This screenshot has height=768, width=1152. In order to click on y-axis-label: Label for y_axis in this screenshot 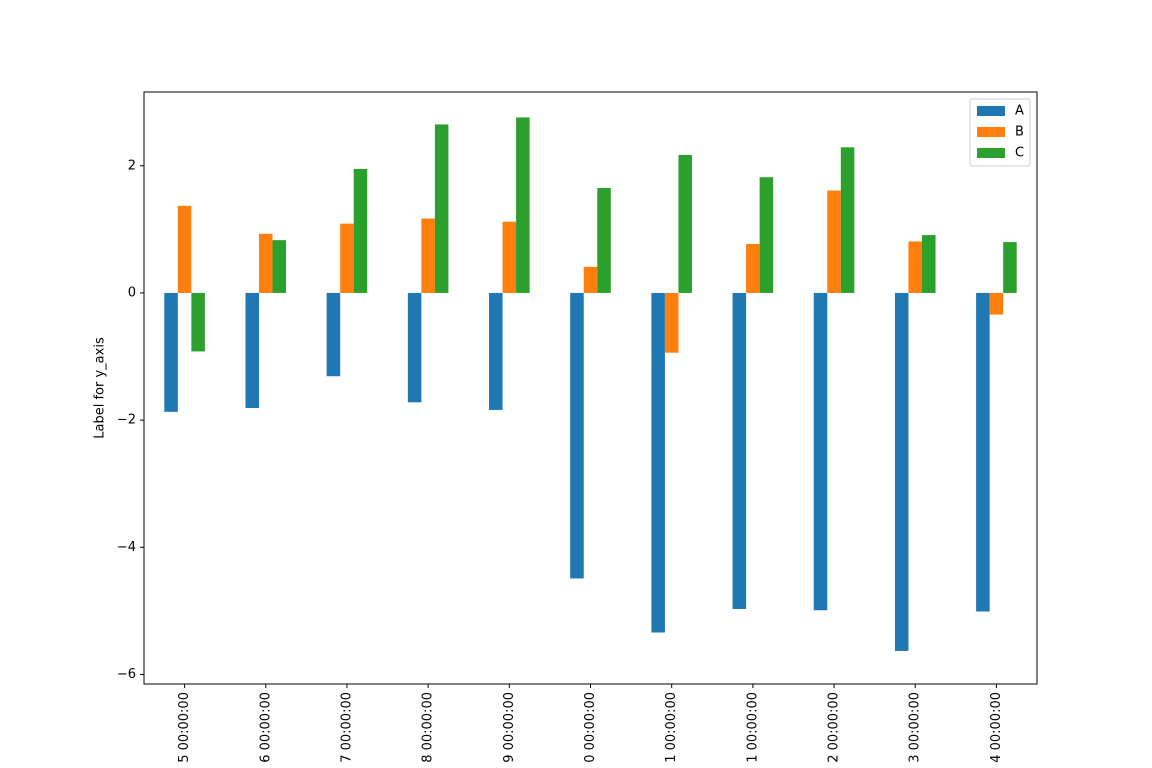, I will do `click(100, 388)`.